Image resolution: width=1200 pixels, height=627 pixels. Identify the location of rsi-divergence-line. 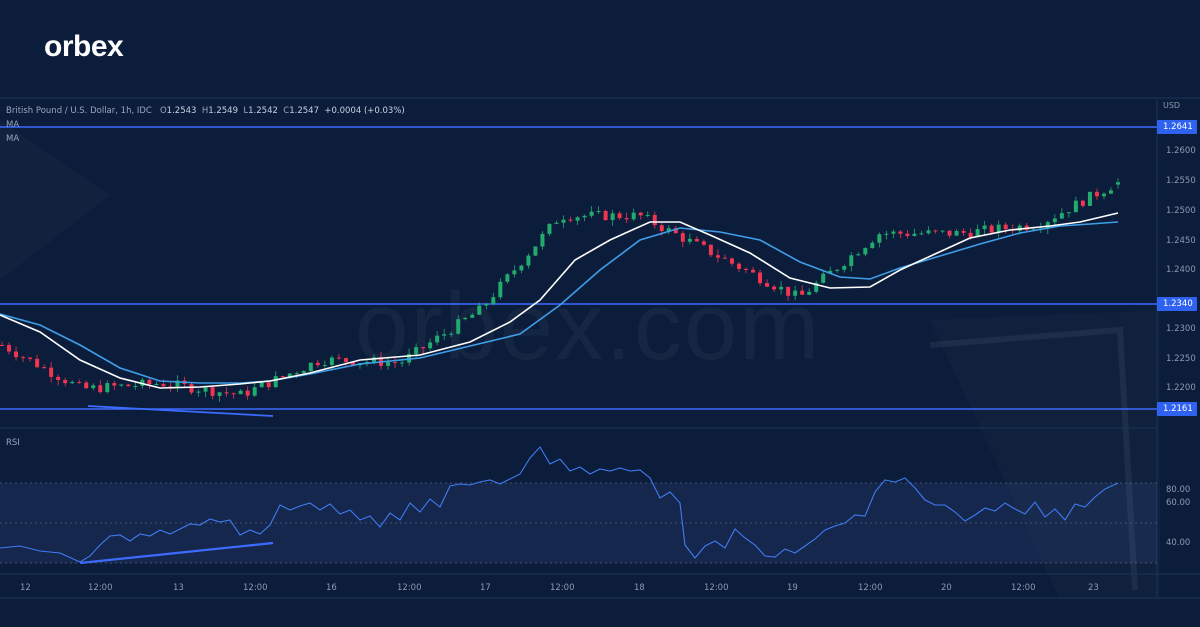
(176, 553).